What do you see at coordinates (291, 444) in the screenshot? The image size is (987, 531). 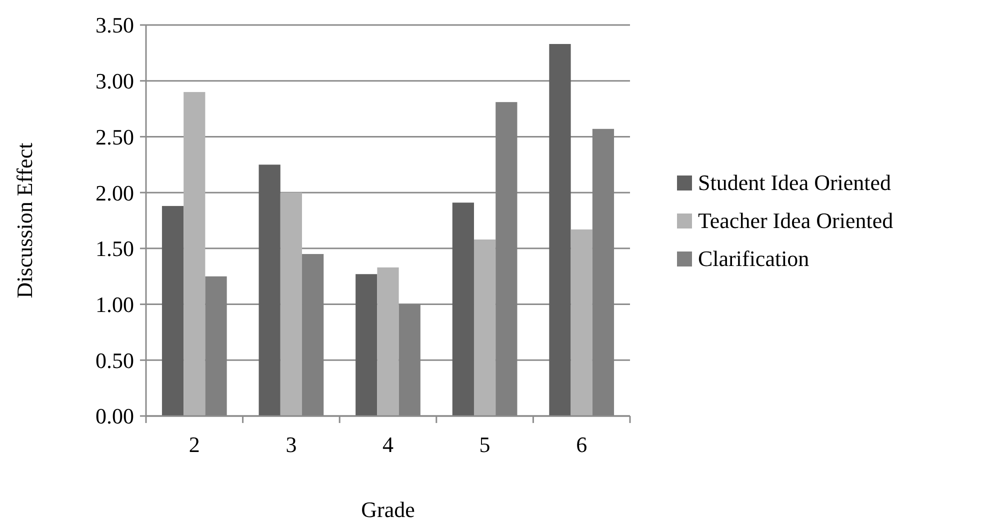 I see `x-tick-label: 3` at bounding box center [291, 444].